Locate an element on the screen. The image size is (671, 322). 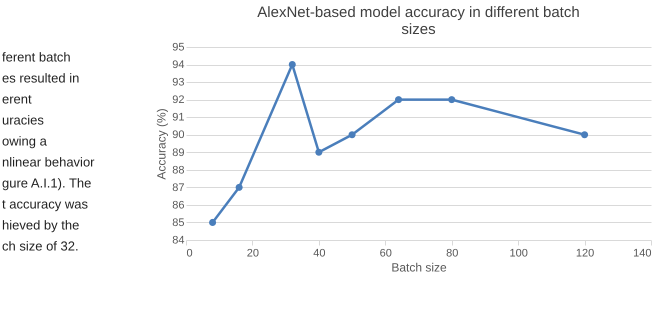
y-tick-label: 86 is located at coordinates (178, 205).